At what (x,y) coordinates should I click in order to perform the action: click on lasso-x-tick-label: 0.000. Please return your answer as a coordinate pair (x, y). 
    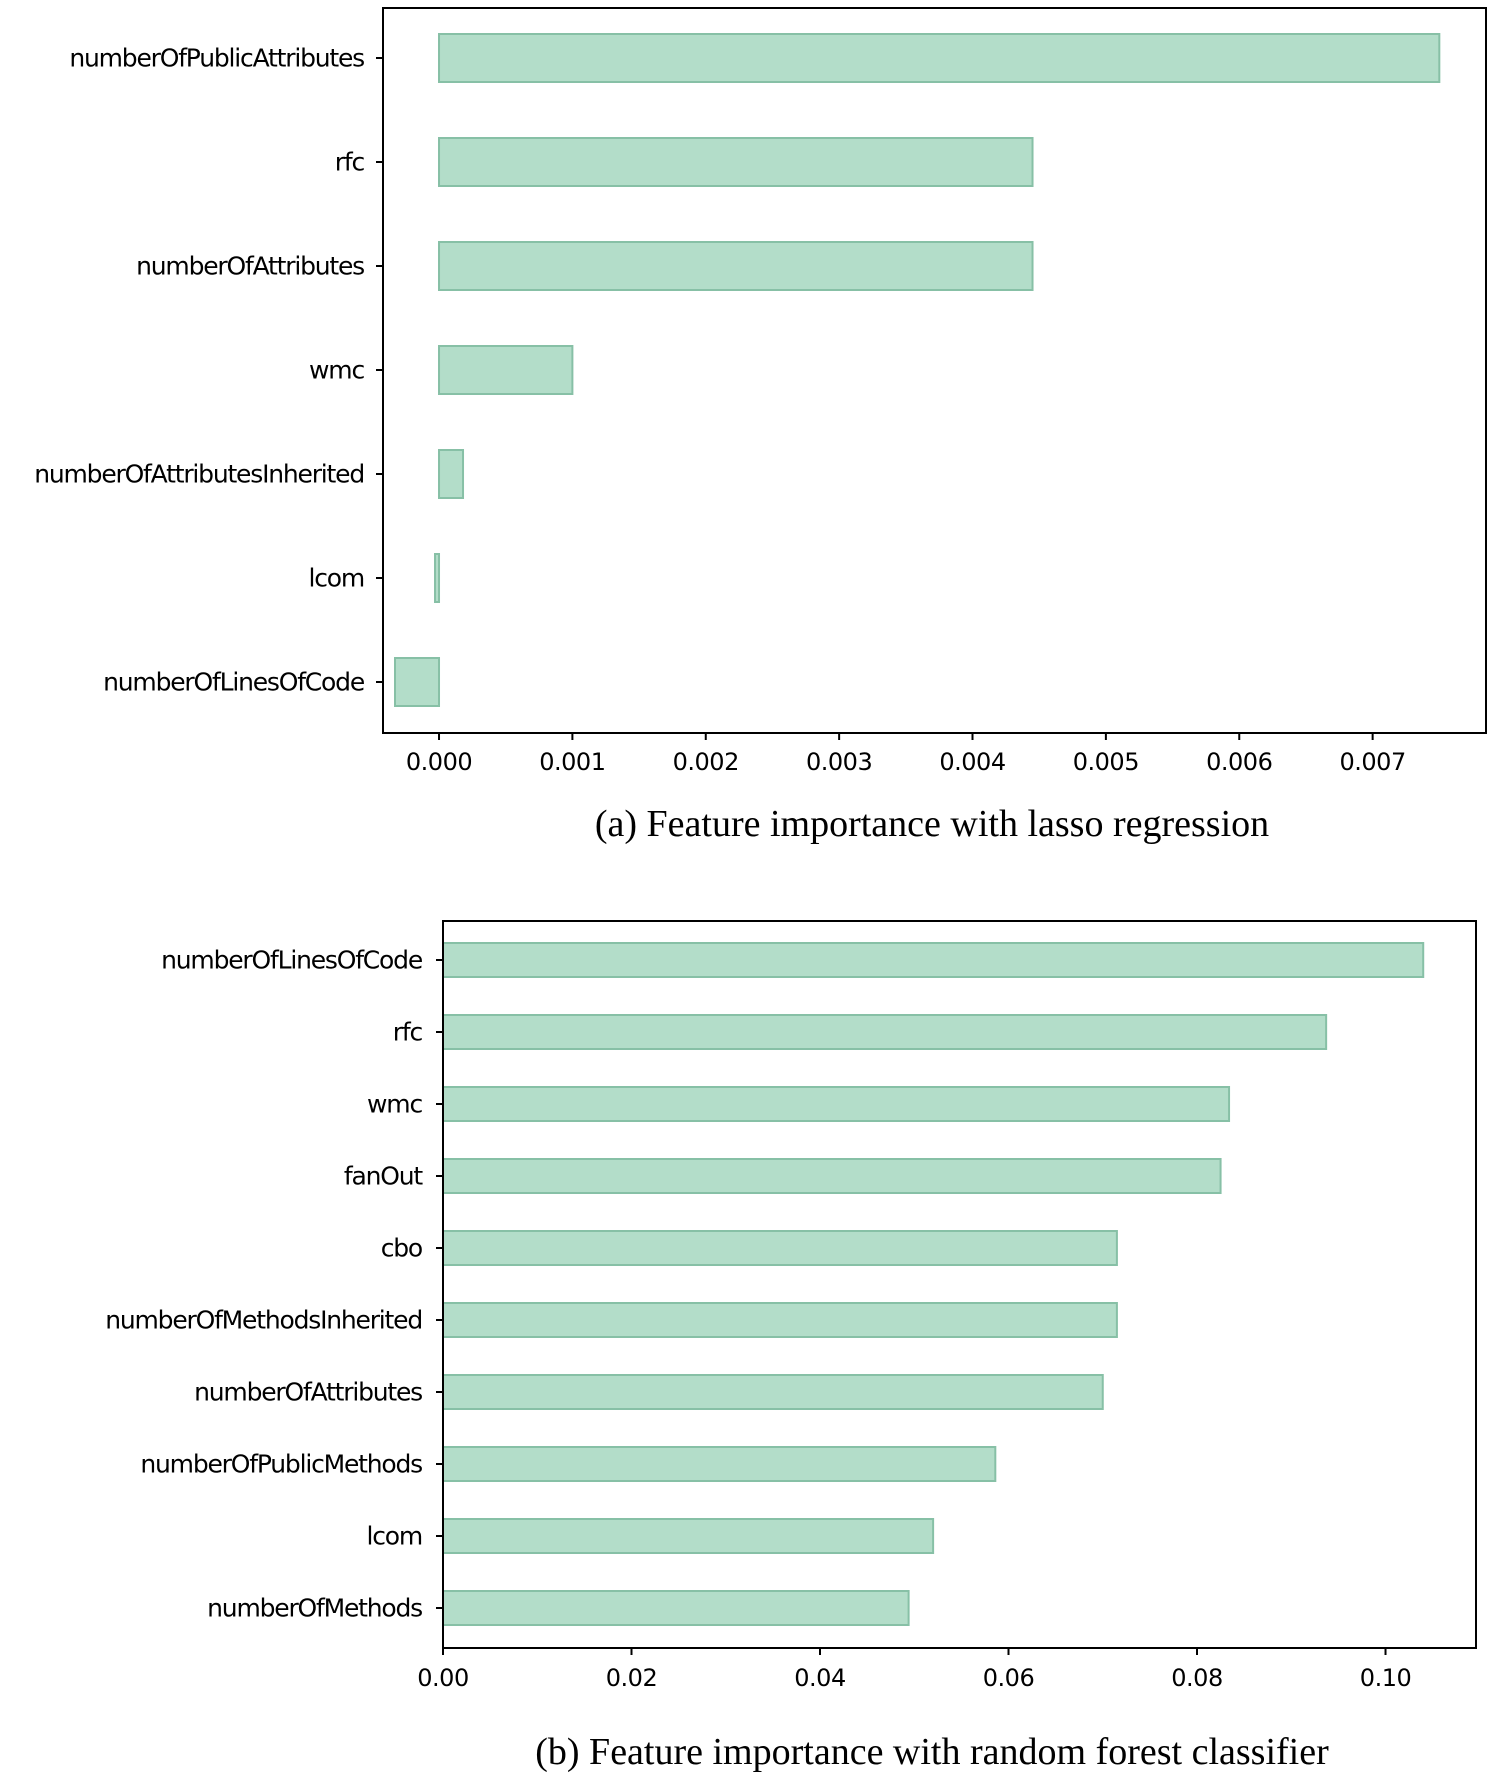
    Looking at the image, I should click on (439, 762).